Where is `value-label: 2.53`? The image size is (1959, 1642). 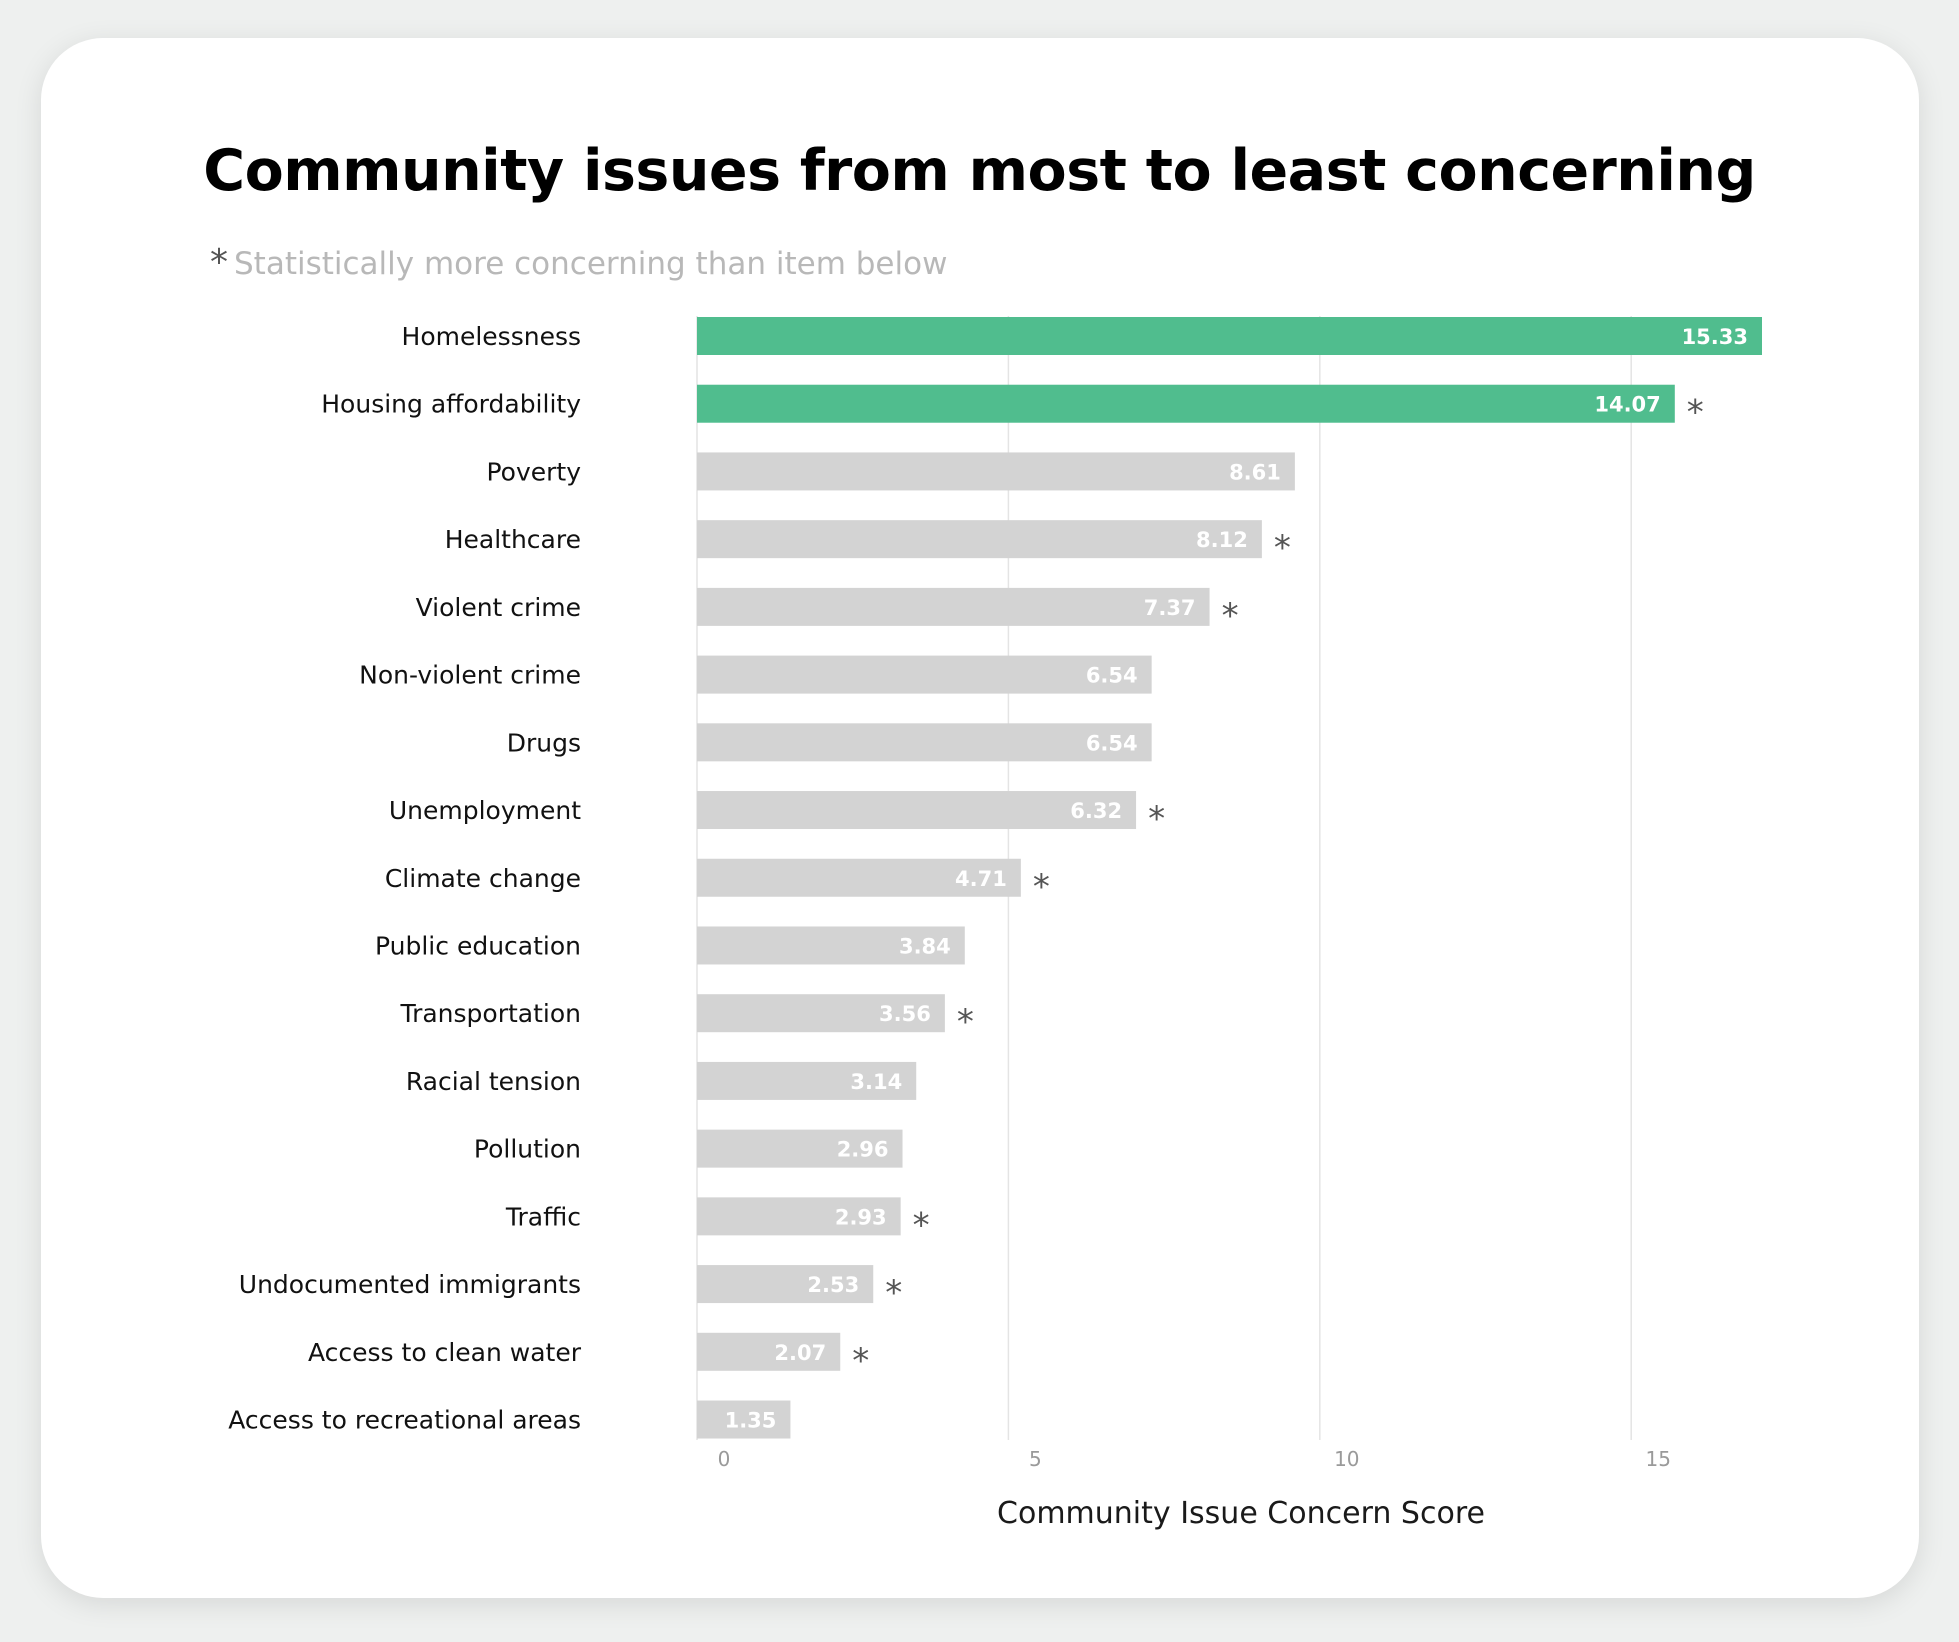 value-label: 2.53 is located at coordinates (833, 1285).